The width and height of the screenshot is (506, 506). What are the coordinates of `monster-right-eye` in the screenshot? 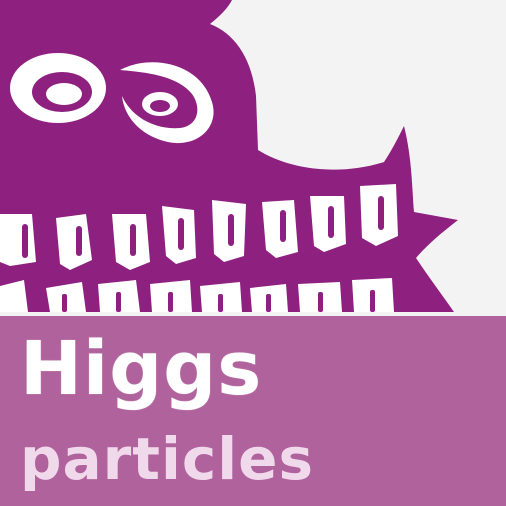 It's located at (167, 103).